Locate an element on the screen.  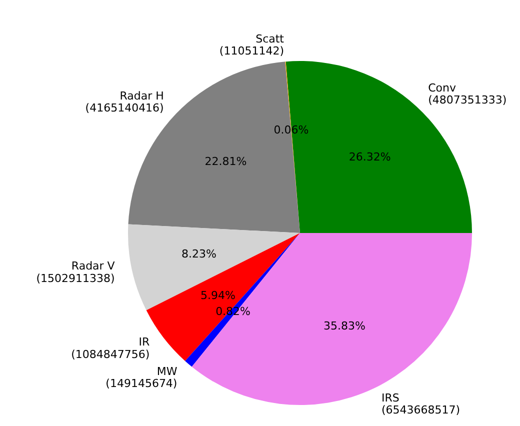
slice-label: IR (1084847756) is located at coordinates (110, 348).